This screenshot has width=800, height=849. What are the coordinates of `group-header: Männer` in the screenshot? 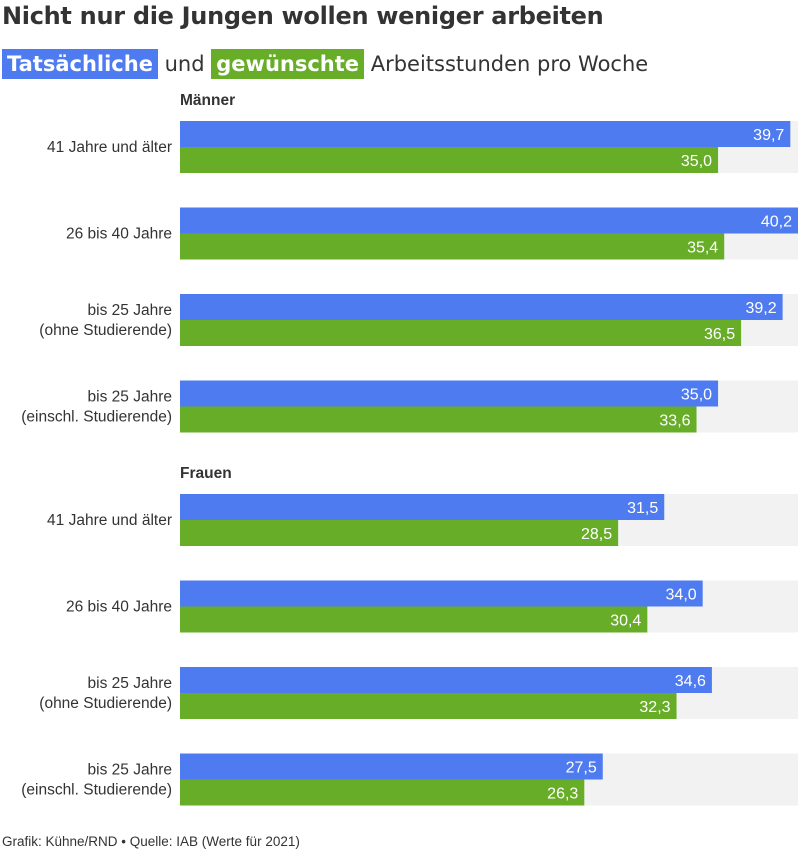 It's located at (207, 100).